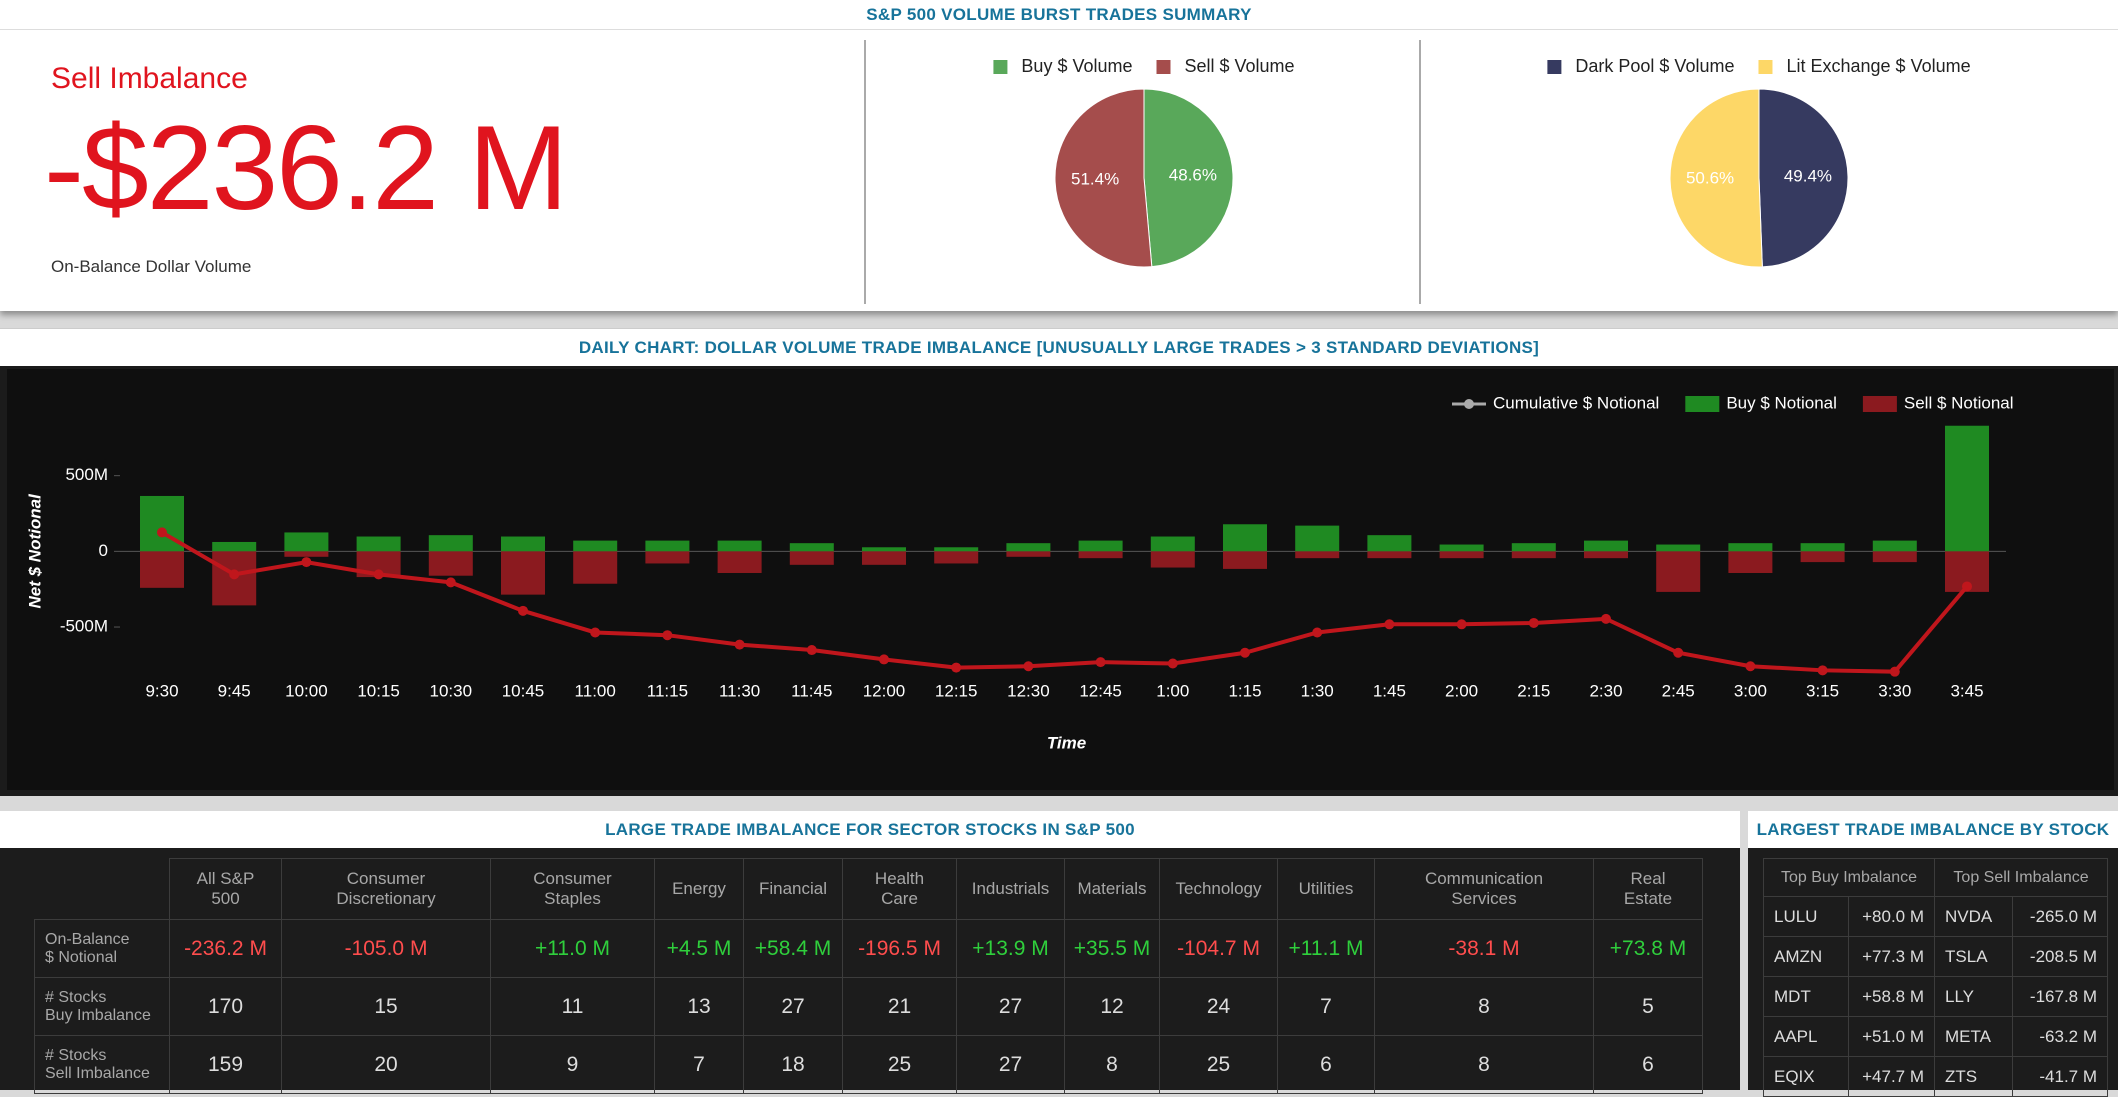 This screenshot has width=2118, height=1097. I want to click on x-tick-label: 2:45, so click(1678, 690).